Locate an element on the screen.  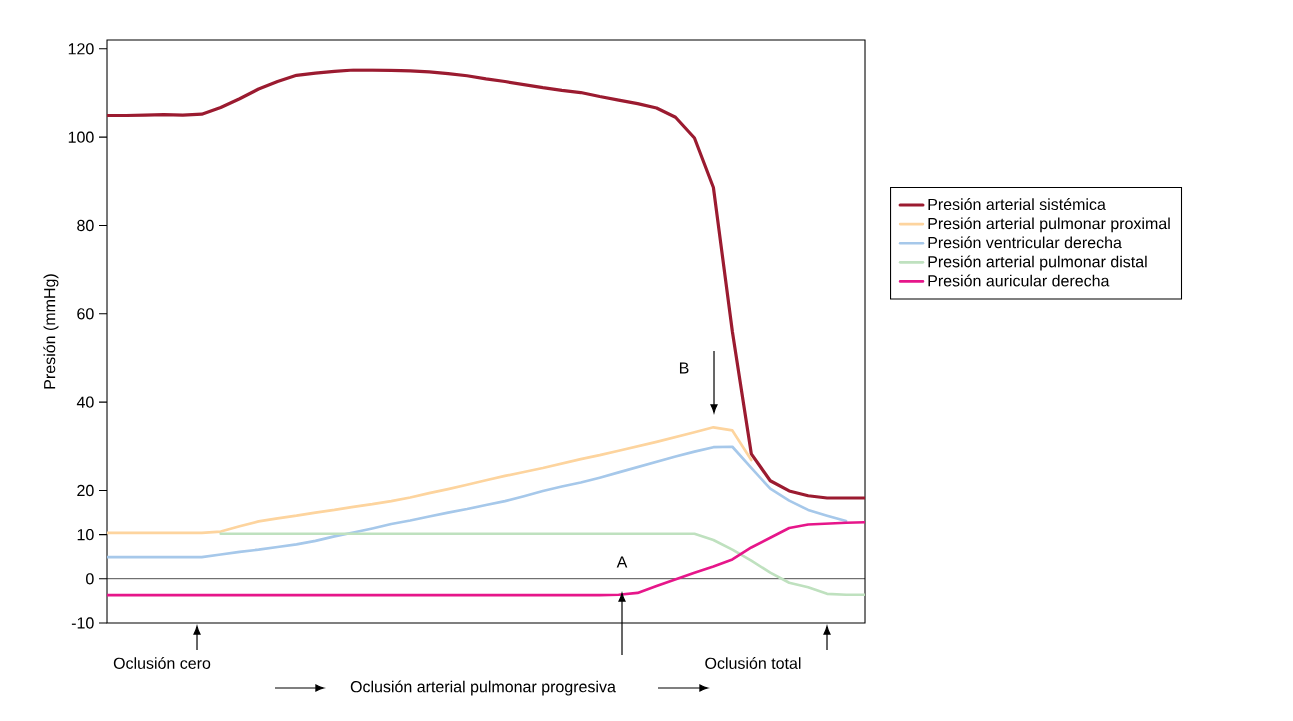
text: Oclusión cero is located at coordinates (162, 663).